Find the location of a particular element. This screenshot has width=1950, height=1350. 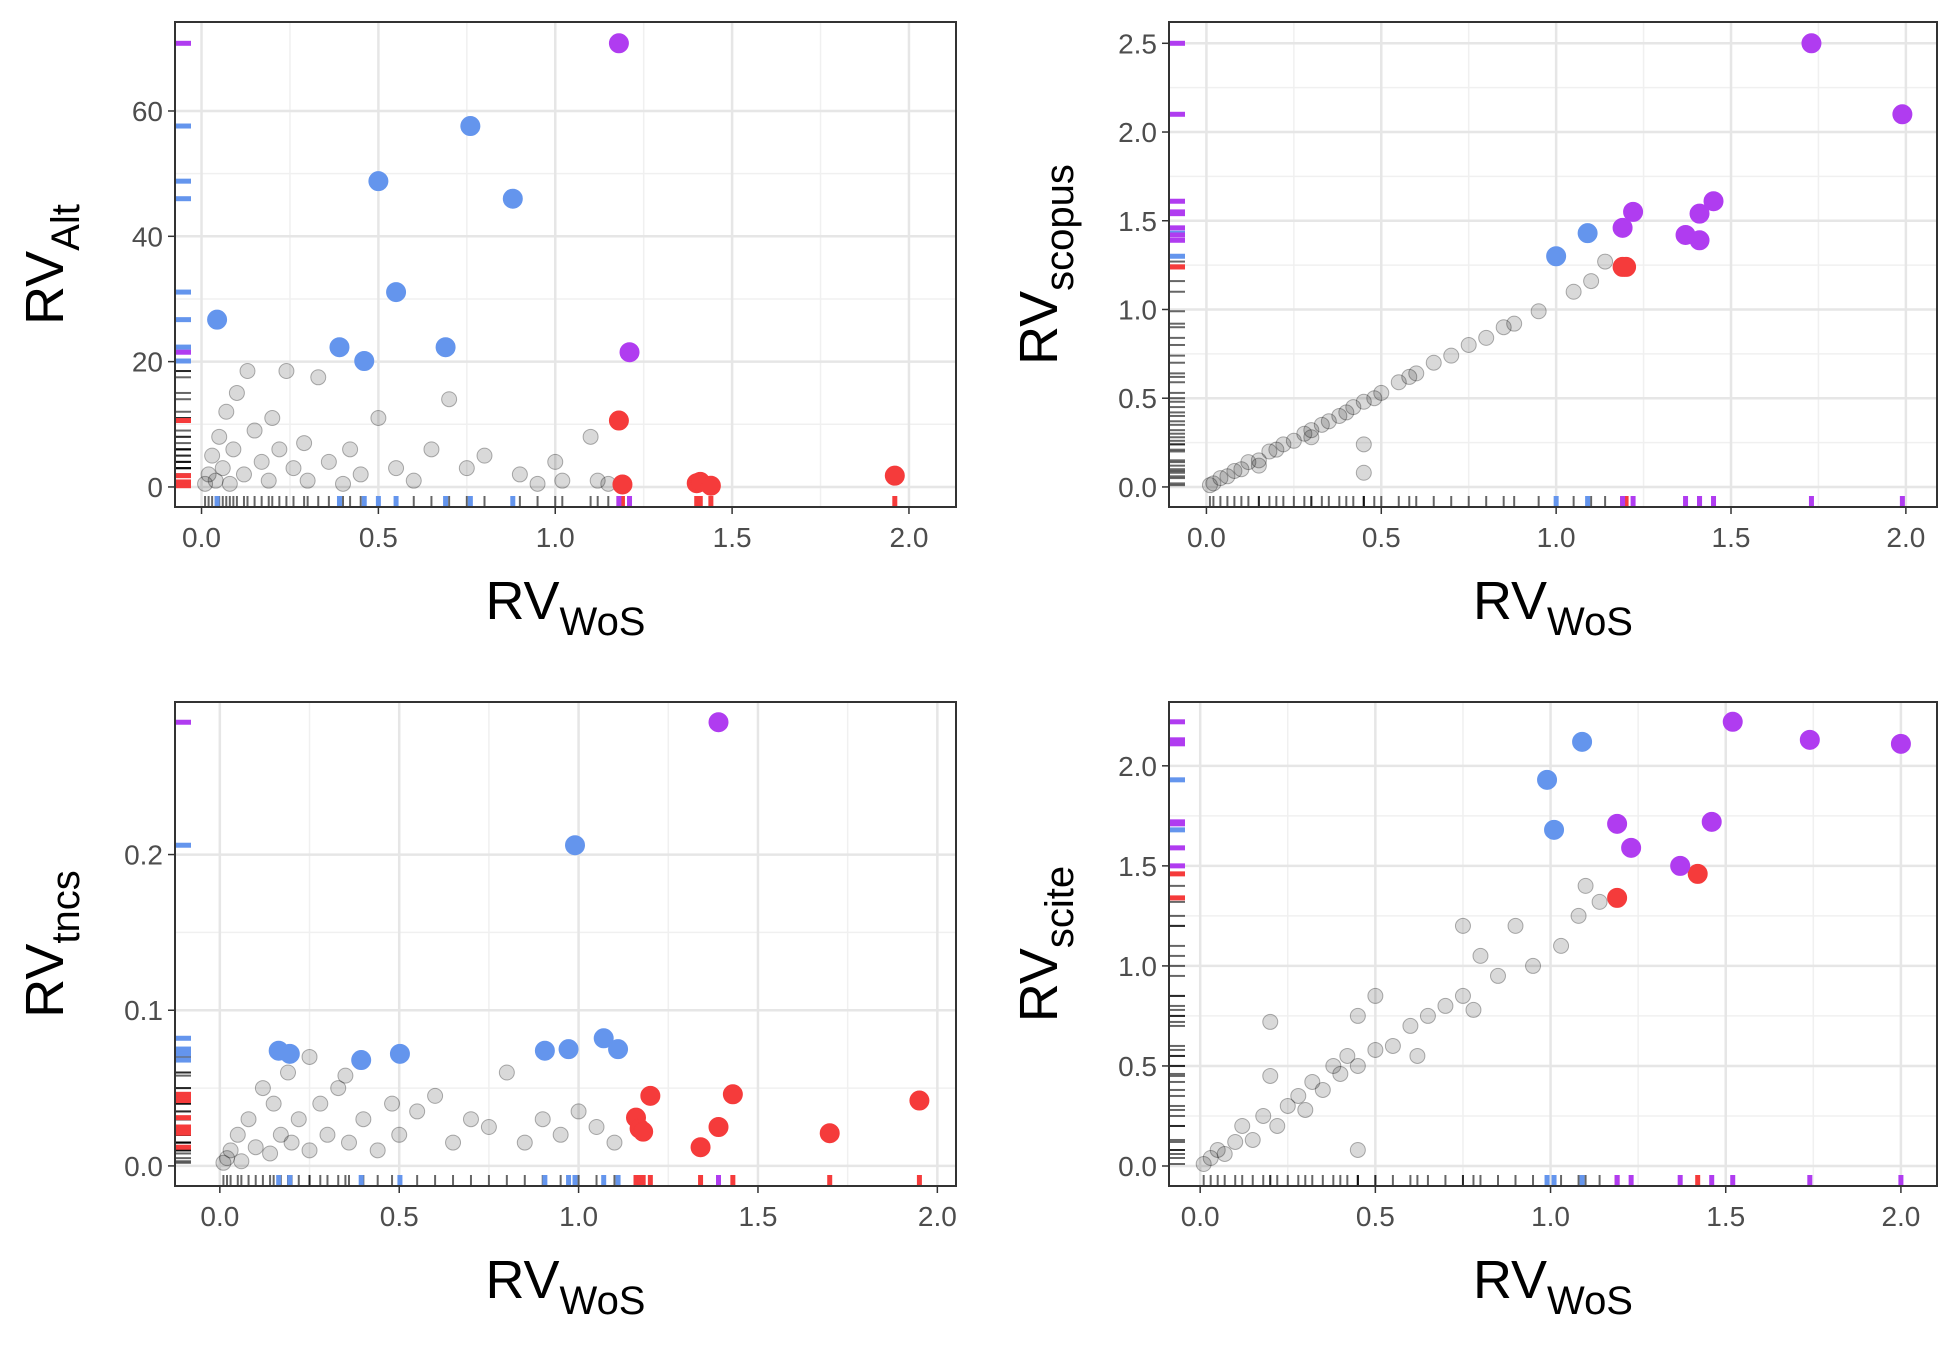

axis-title-sub: Alt is located at coordinates (66, 227).